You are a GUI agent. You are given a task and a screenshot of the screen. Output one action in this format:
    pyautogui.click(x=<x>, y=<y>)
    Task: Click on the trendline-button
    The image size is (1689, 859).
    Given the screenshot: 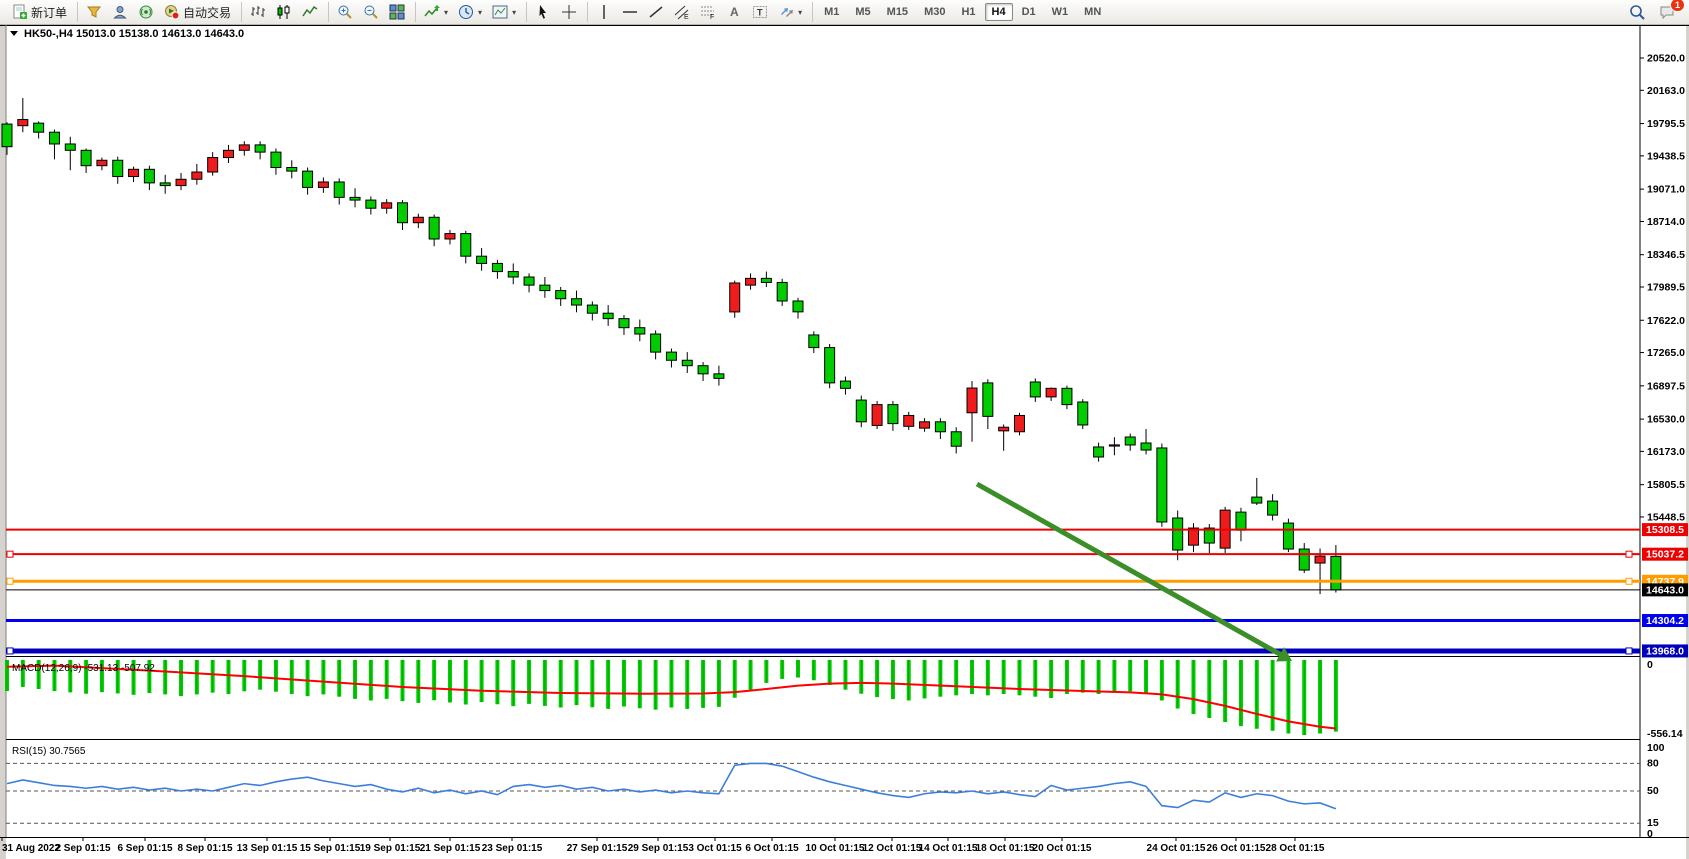 What is the action you would take?
    pyautogui.click(x=656, y=12)
    